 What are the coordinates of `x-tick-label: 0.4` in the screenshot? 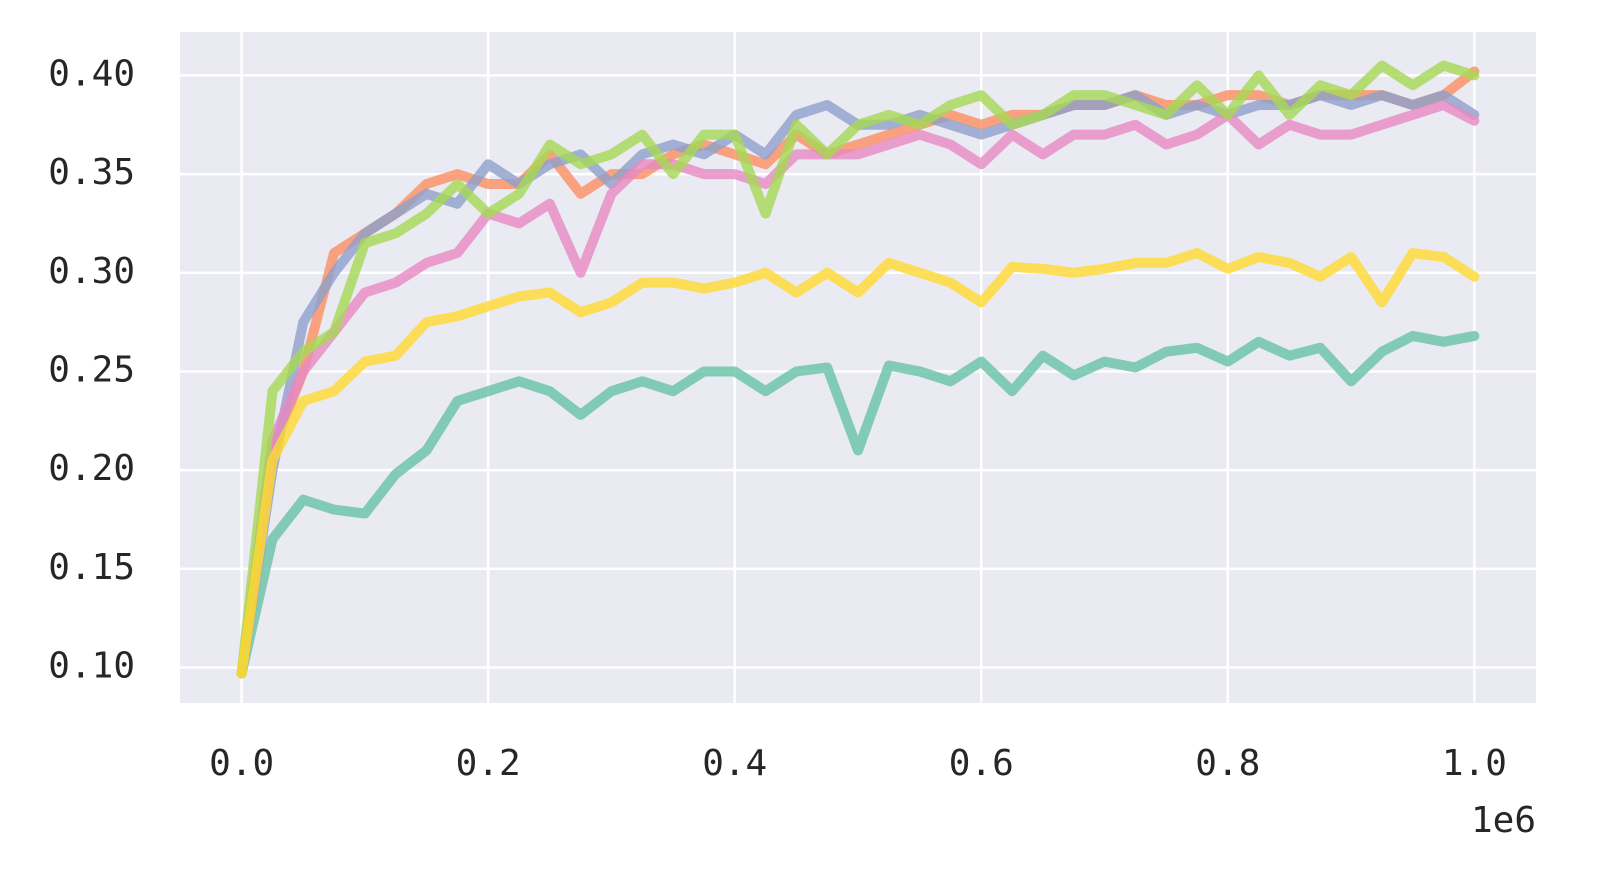 It's located at (734, 763).